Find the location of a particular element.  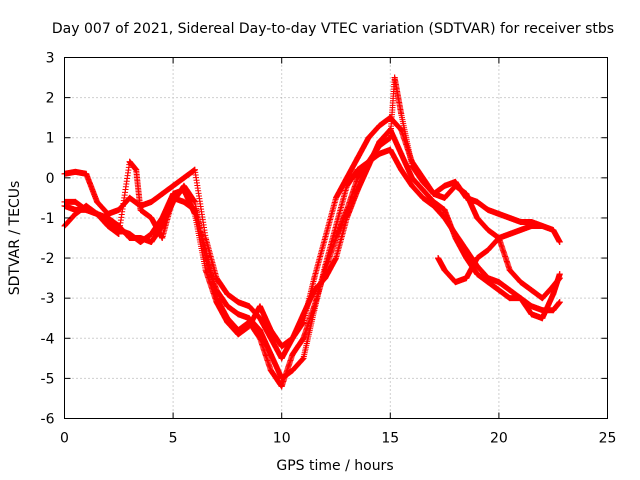

x-tick-label: 20 is located at coordinates (499, 439).